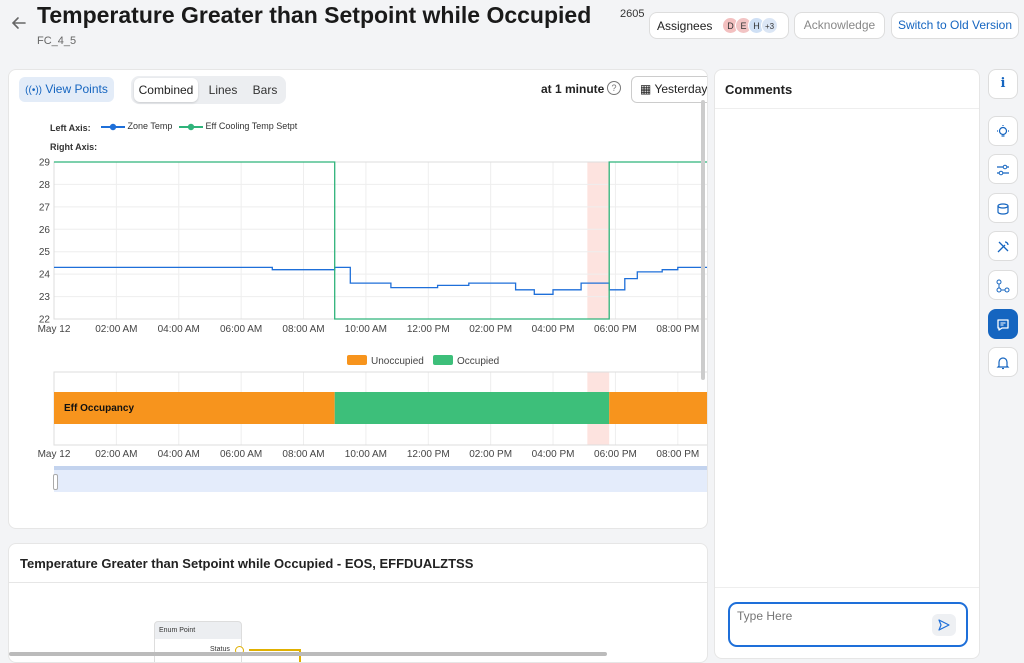 Image resolution: width=1024 pixels, height=663 pixels. I want to click on enum-point-node: Enum Point Status, so click(199, 641).